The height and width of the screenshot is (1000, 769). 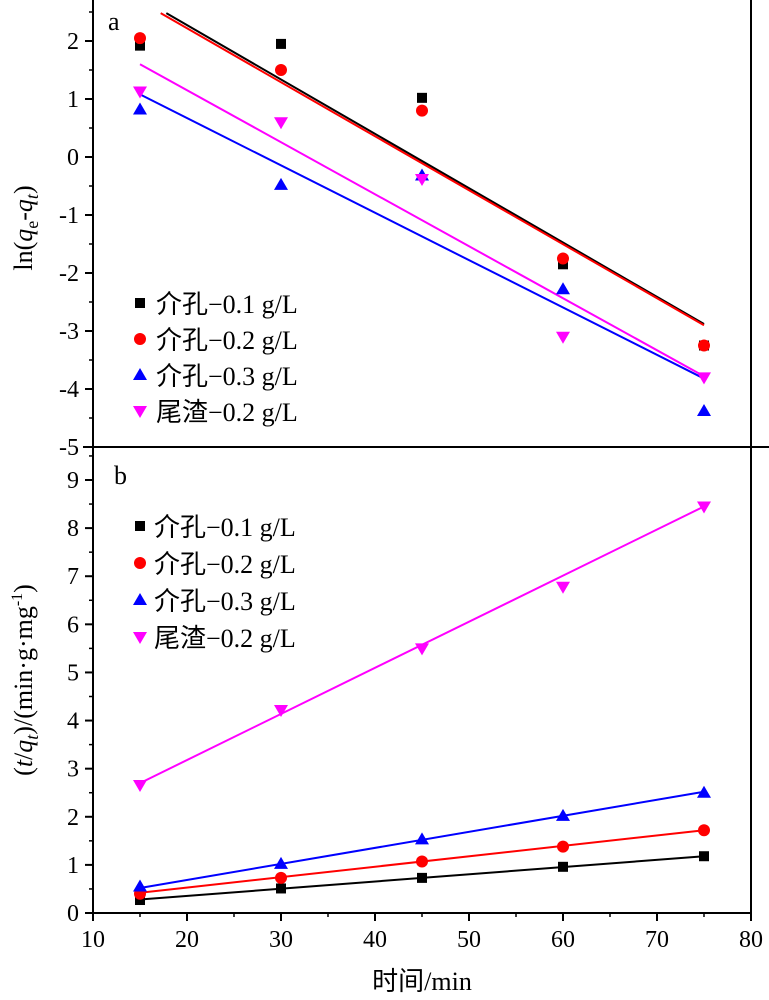 I want to click on panel-b-legend-label-3: 介孔−0.3 g/L, so click(x=225, y=601).